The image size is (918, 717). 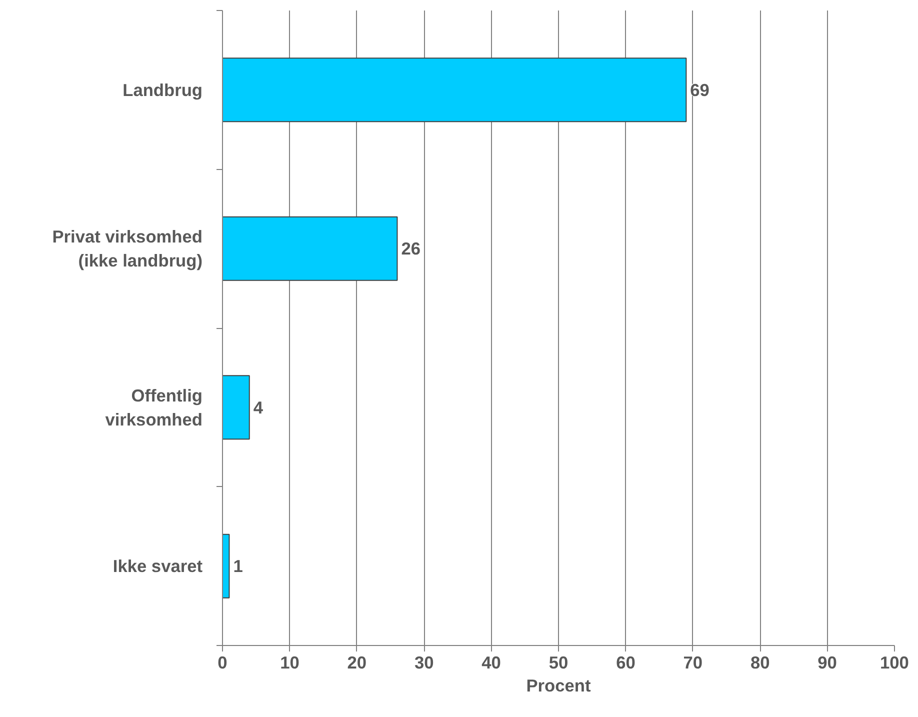 I want to click on data-label: 69, so click(x=700, y=90).